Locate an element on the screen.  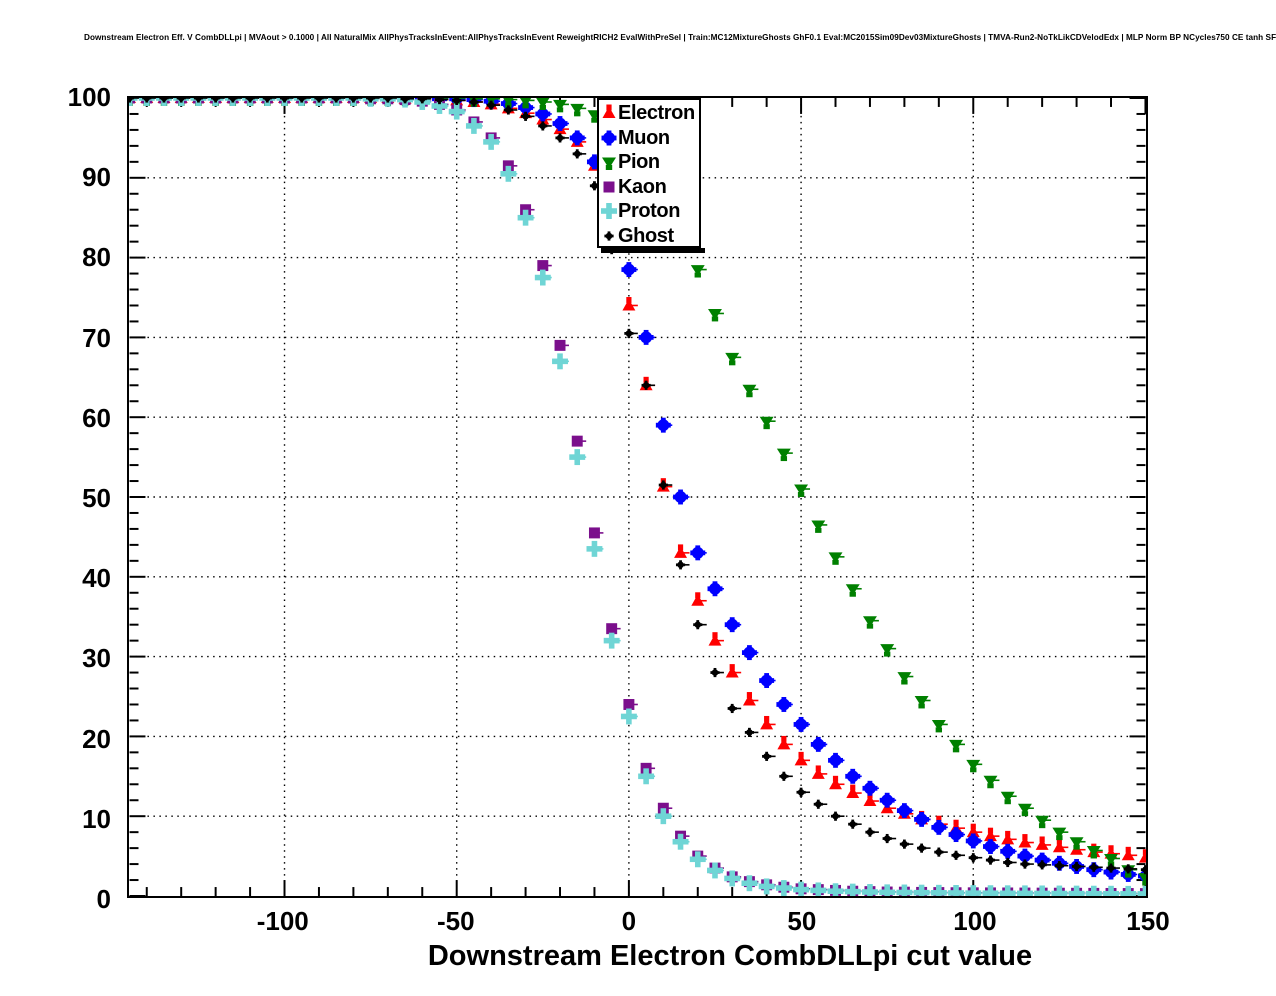
legend-entry-kaon: Kaon is located at coordinates (649, 187).